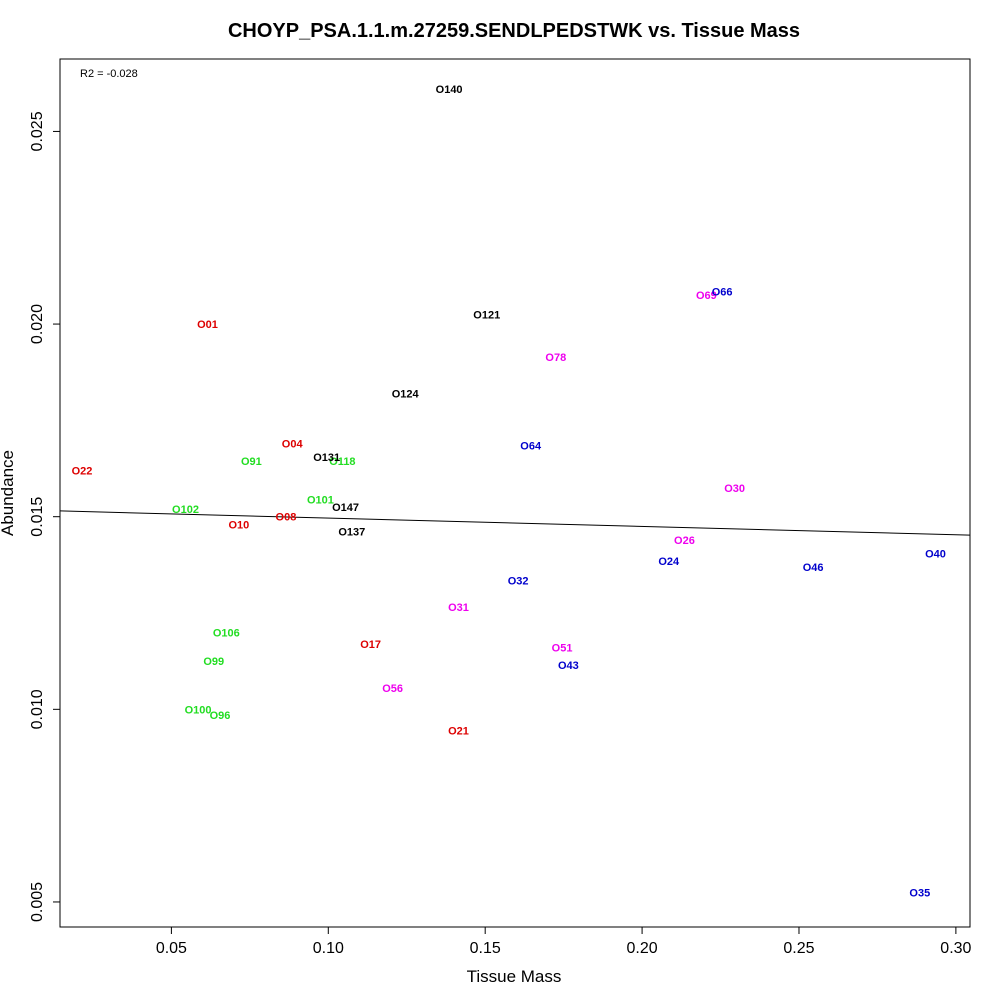  I want to click on y-tick-label: 0.025, so click(37, 131).